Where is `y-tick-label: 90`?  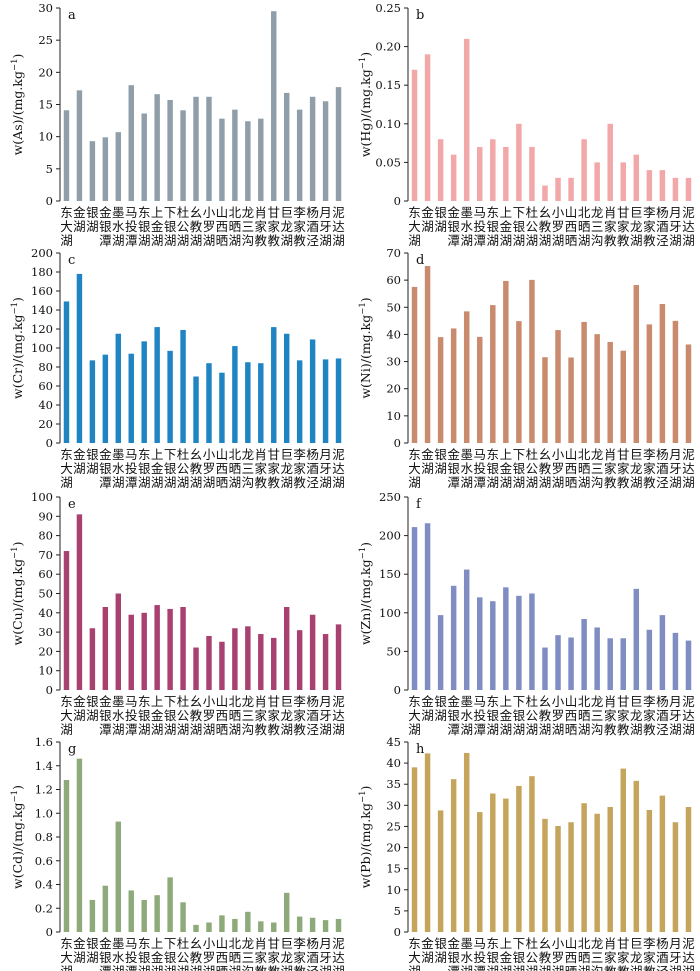 y-tick-label: 90 is located at coordinates (45, 516).